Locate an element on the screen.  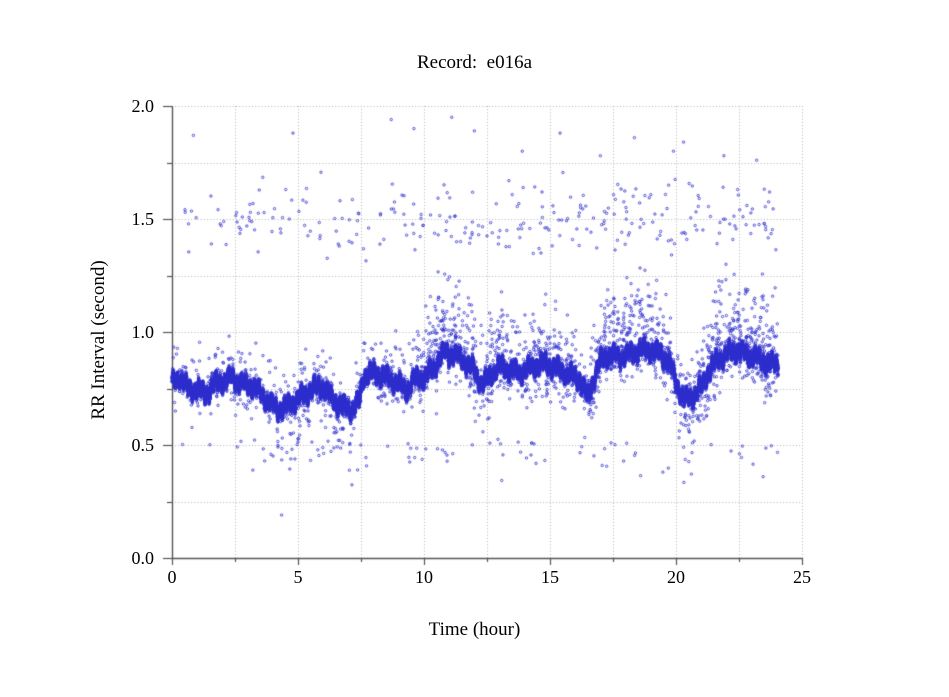
y-axis-title: RR Interval (second) is located at coordinates (98, 340).